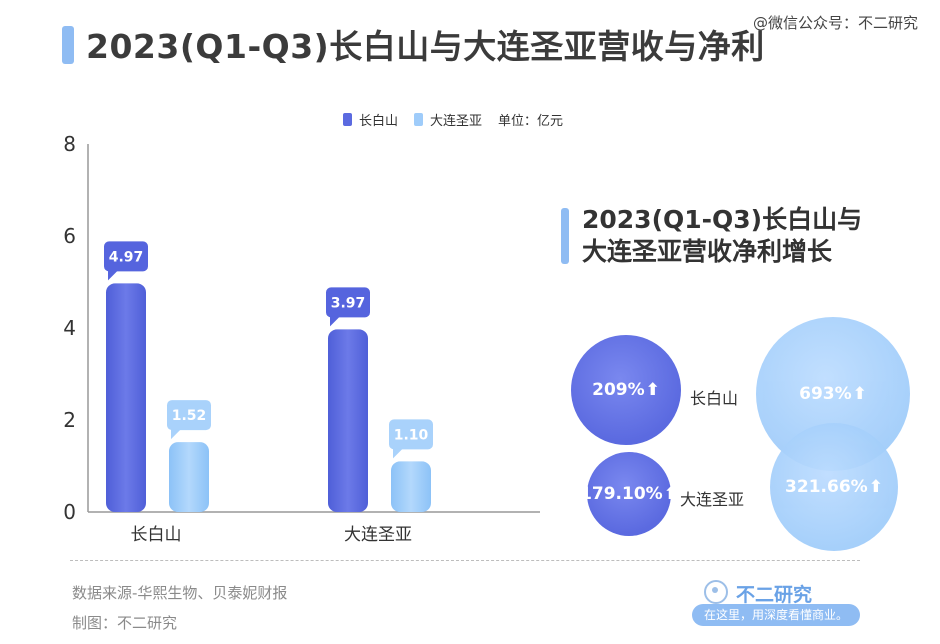 This screenshot has width=940, height=644. What do you see at coordinates (722, 236) in the screenshot?
I see `growth-title: 2023(Q1-Q3)长白山与 大连圣亚营收净利增长` at bounding box center [722, 236].